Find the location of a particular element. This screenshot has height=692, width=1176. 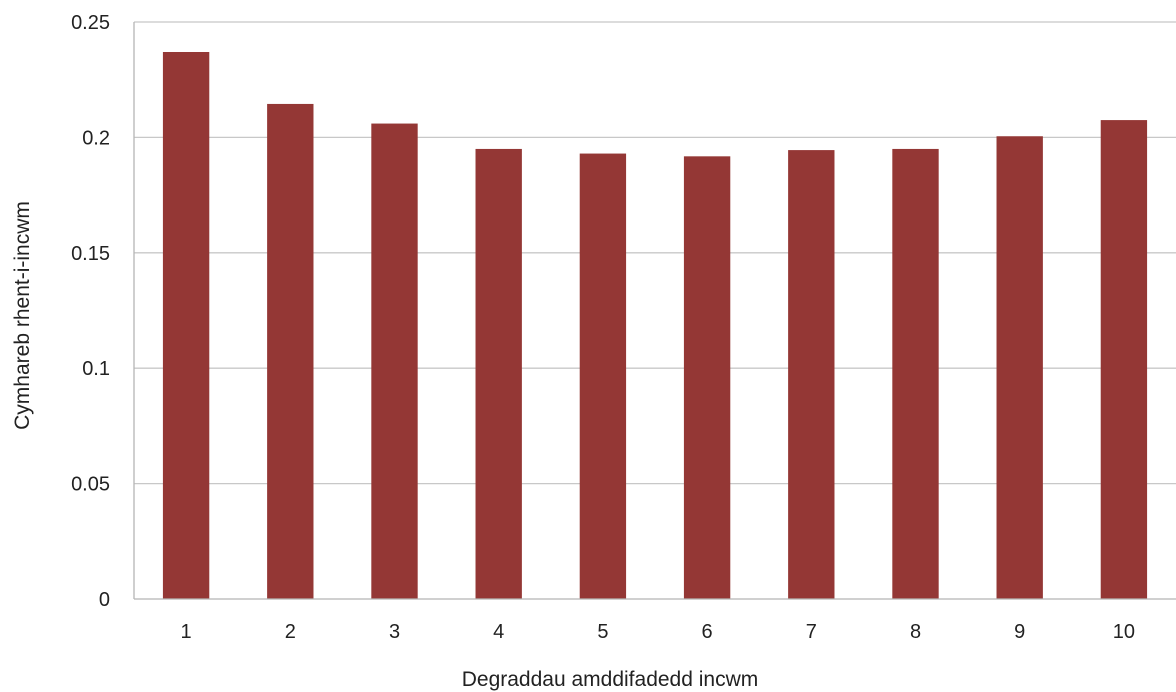

x-axis-title: Degraddau amddifadedd incwm is located at coordinates (610, 679).